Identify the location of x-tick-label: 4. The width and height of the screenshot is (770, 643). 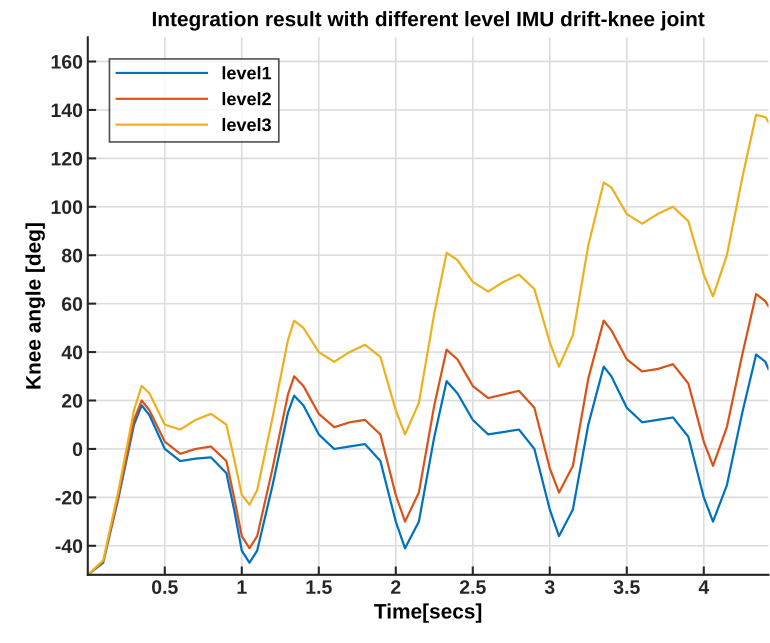
(704, 587).